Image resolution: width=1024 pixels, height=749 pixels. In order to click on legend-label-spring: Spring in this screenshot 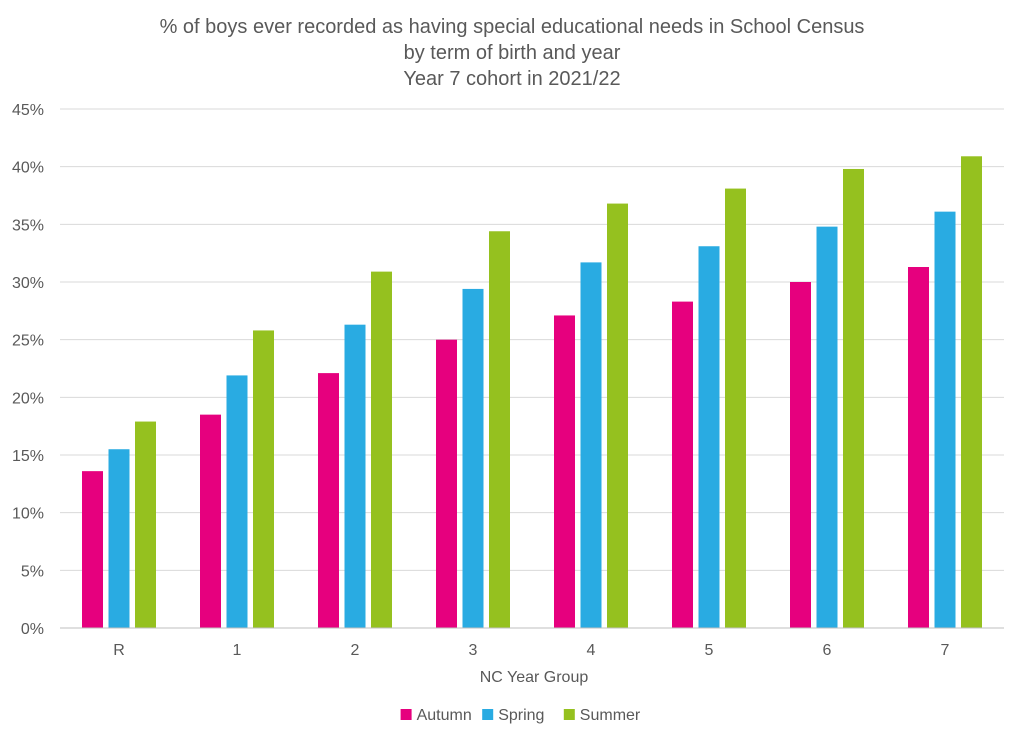, I will do `click(521, 715)`.